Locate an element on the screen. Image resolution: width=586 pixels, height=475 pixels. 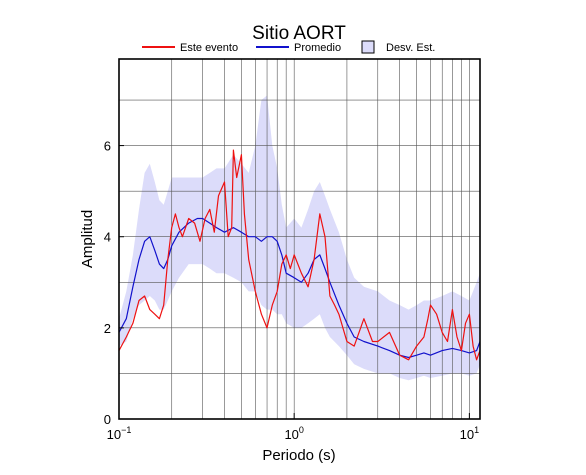
y-tick-label: 0 is located at coordinates (107, 419).